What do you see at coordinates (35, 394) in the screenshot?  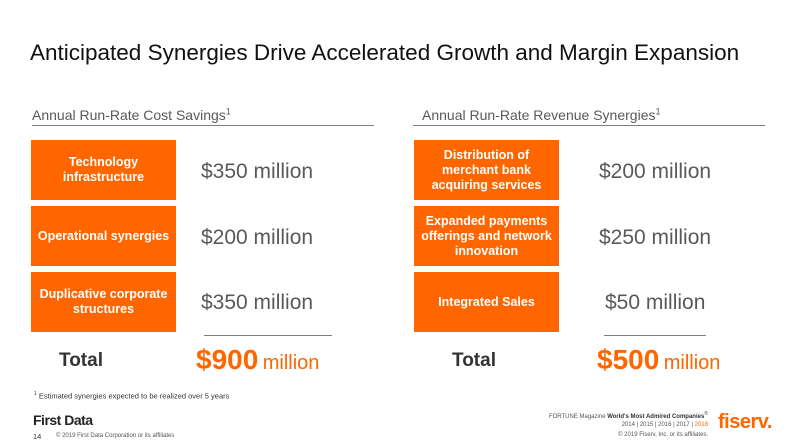 I see `footnote-sup: 1` at bounding box center [35, 394].